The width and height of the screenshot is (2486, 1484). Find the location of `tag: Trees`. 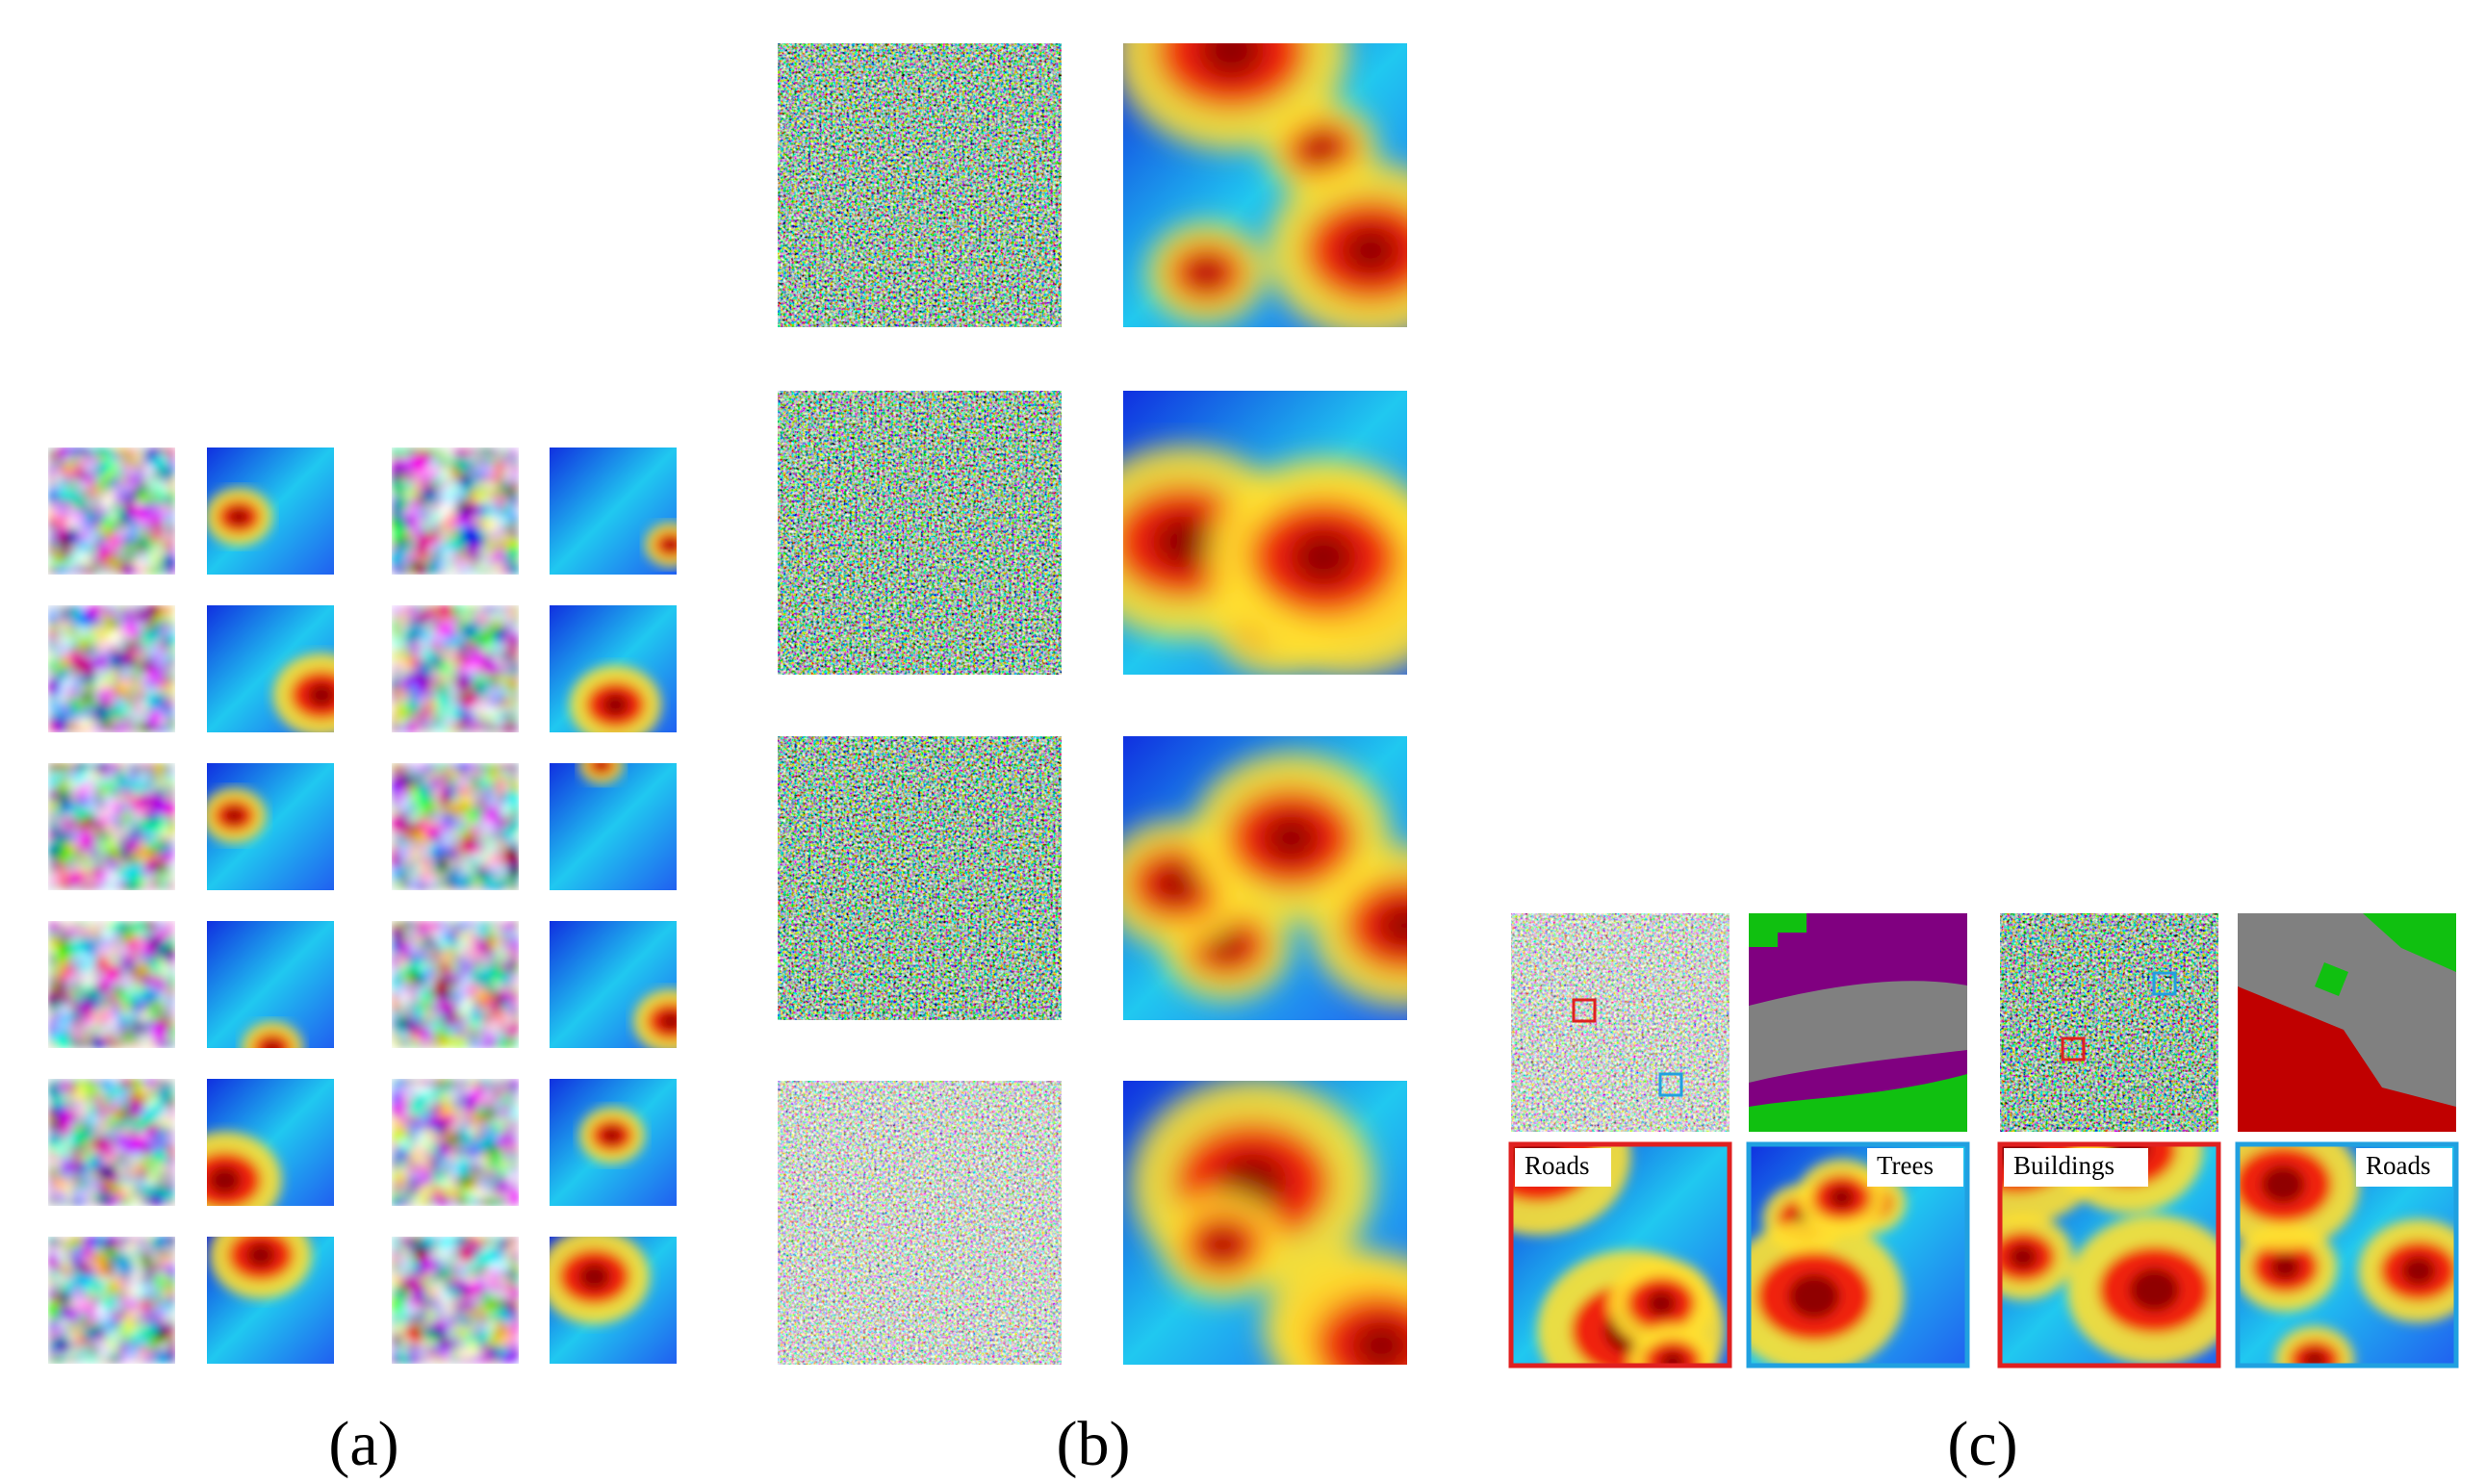

tag: Trees is located at coordinates (1905, 1166).